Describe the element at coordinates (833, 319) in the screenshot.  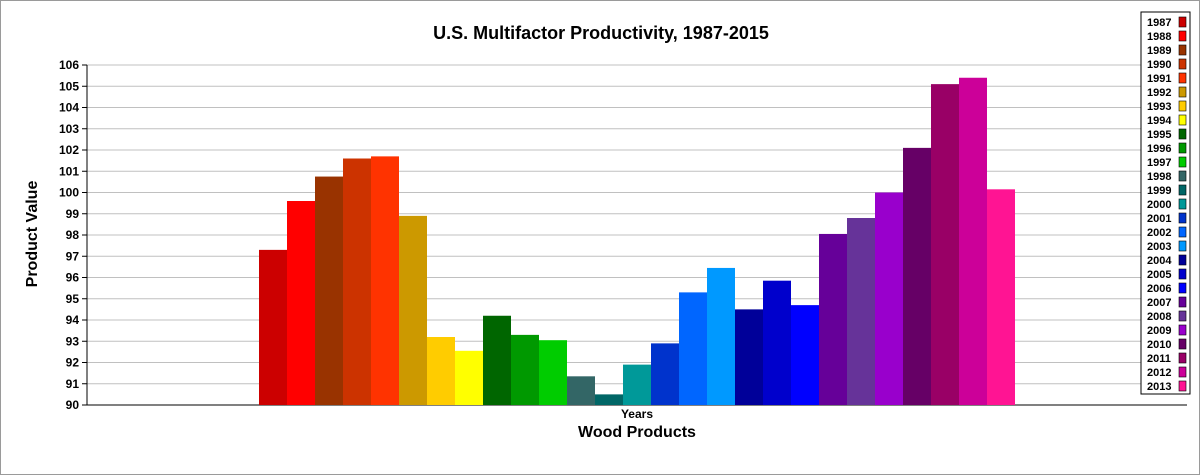
I see `bar-2007` at that location.